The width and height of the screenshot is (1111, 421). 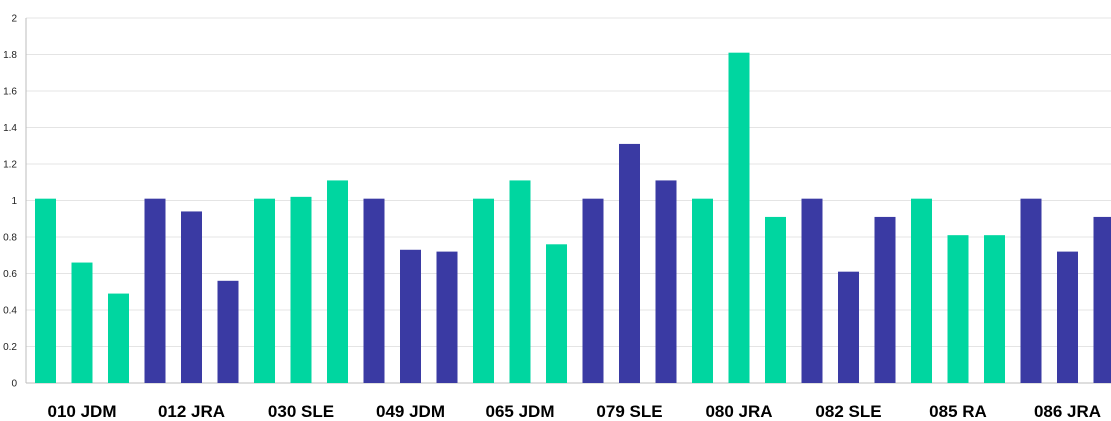 I want to click on x-tick-label: 082 SLE, so click(x=848, y=411).